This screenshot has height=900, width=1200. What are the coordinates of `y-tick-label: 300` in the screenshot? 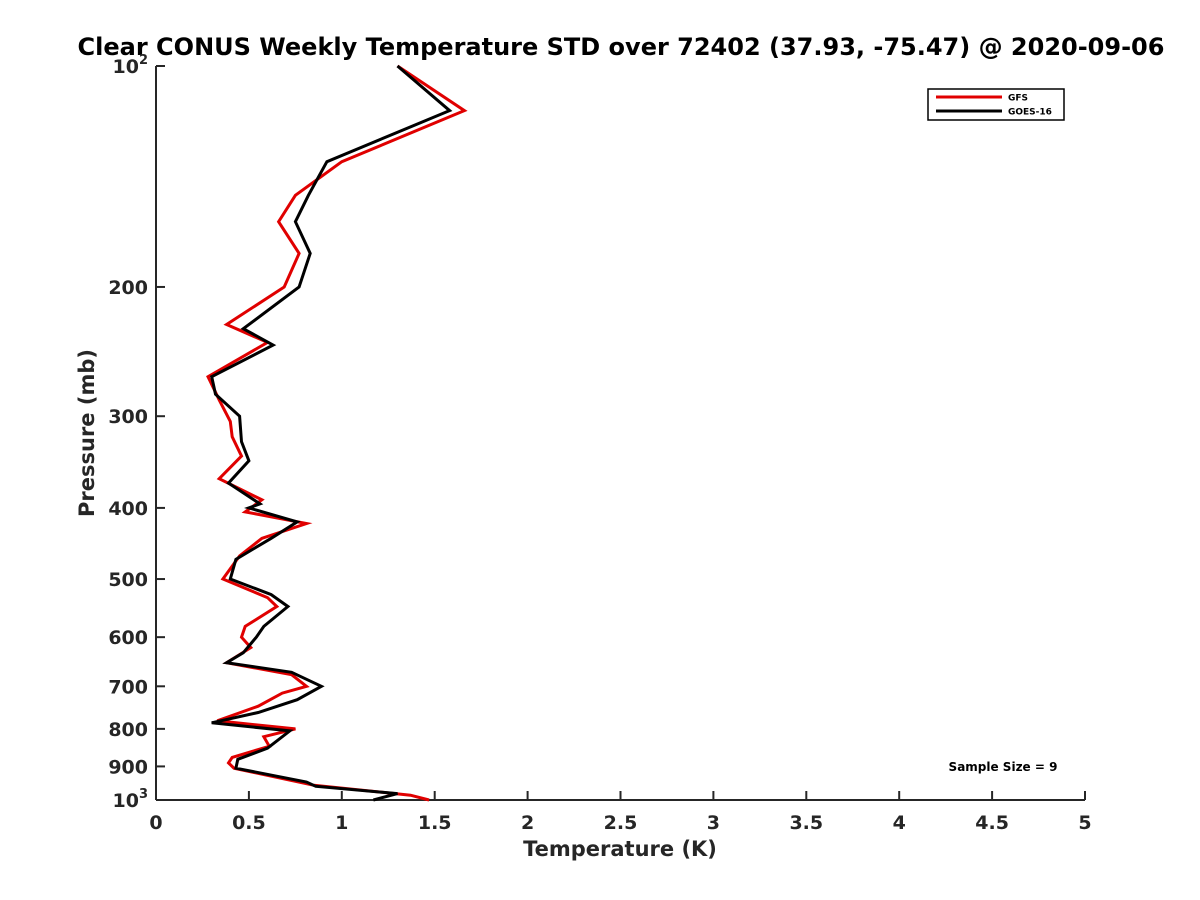 It's located at (128, 417).